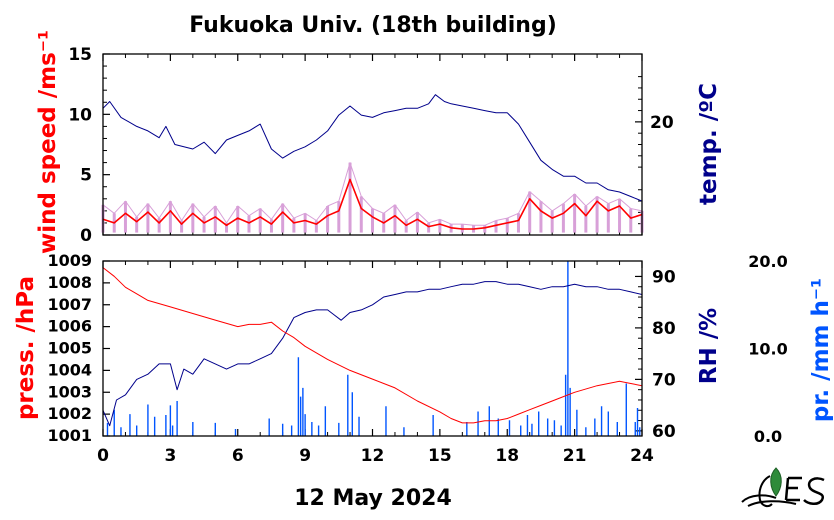 Image resolution: width=834 pixels, height=520 pixels. What do you see at coordinates (664, 432) in the screenshot?
I see `rh-tick-label: 60` at bounding box center [664, 432].